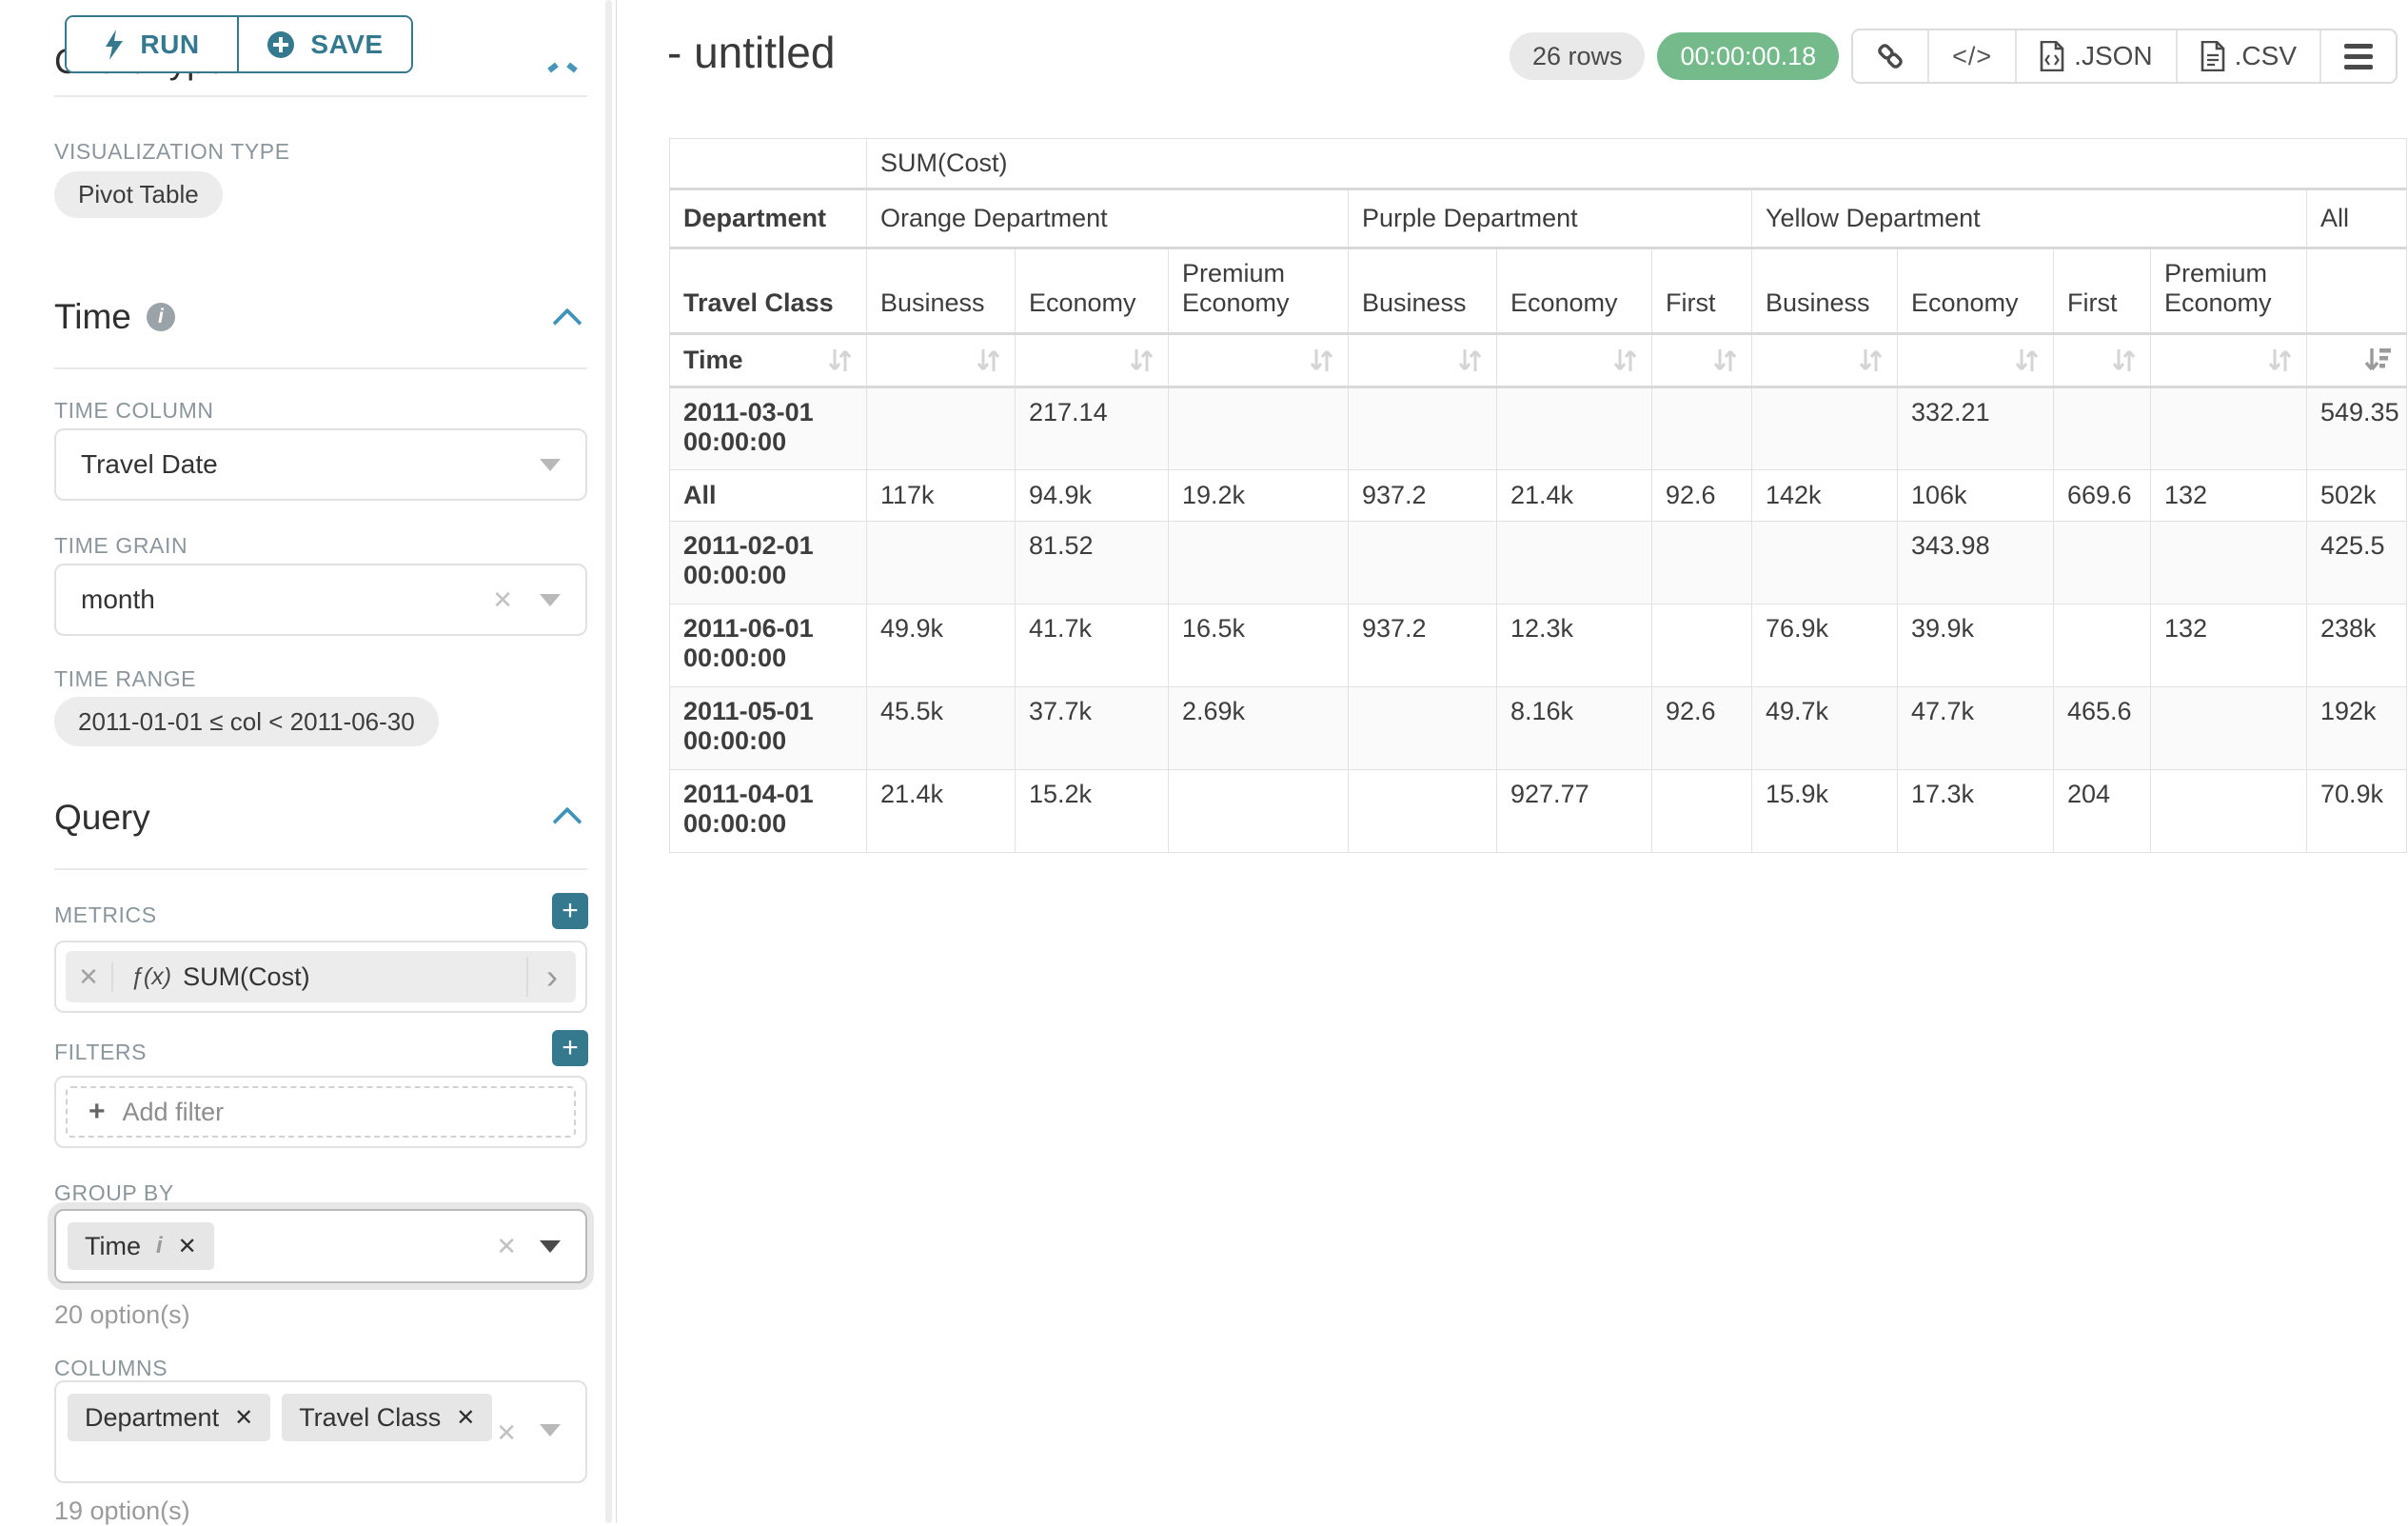 The height and width of the screenshot is (1526, 2408). Describe the element at coordinates (138, 194) in the screenshot. I see `visualization-type-chip: Pivot Table` at that location.